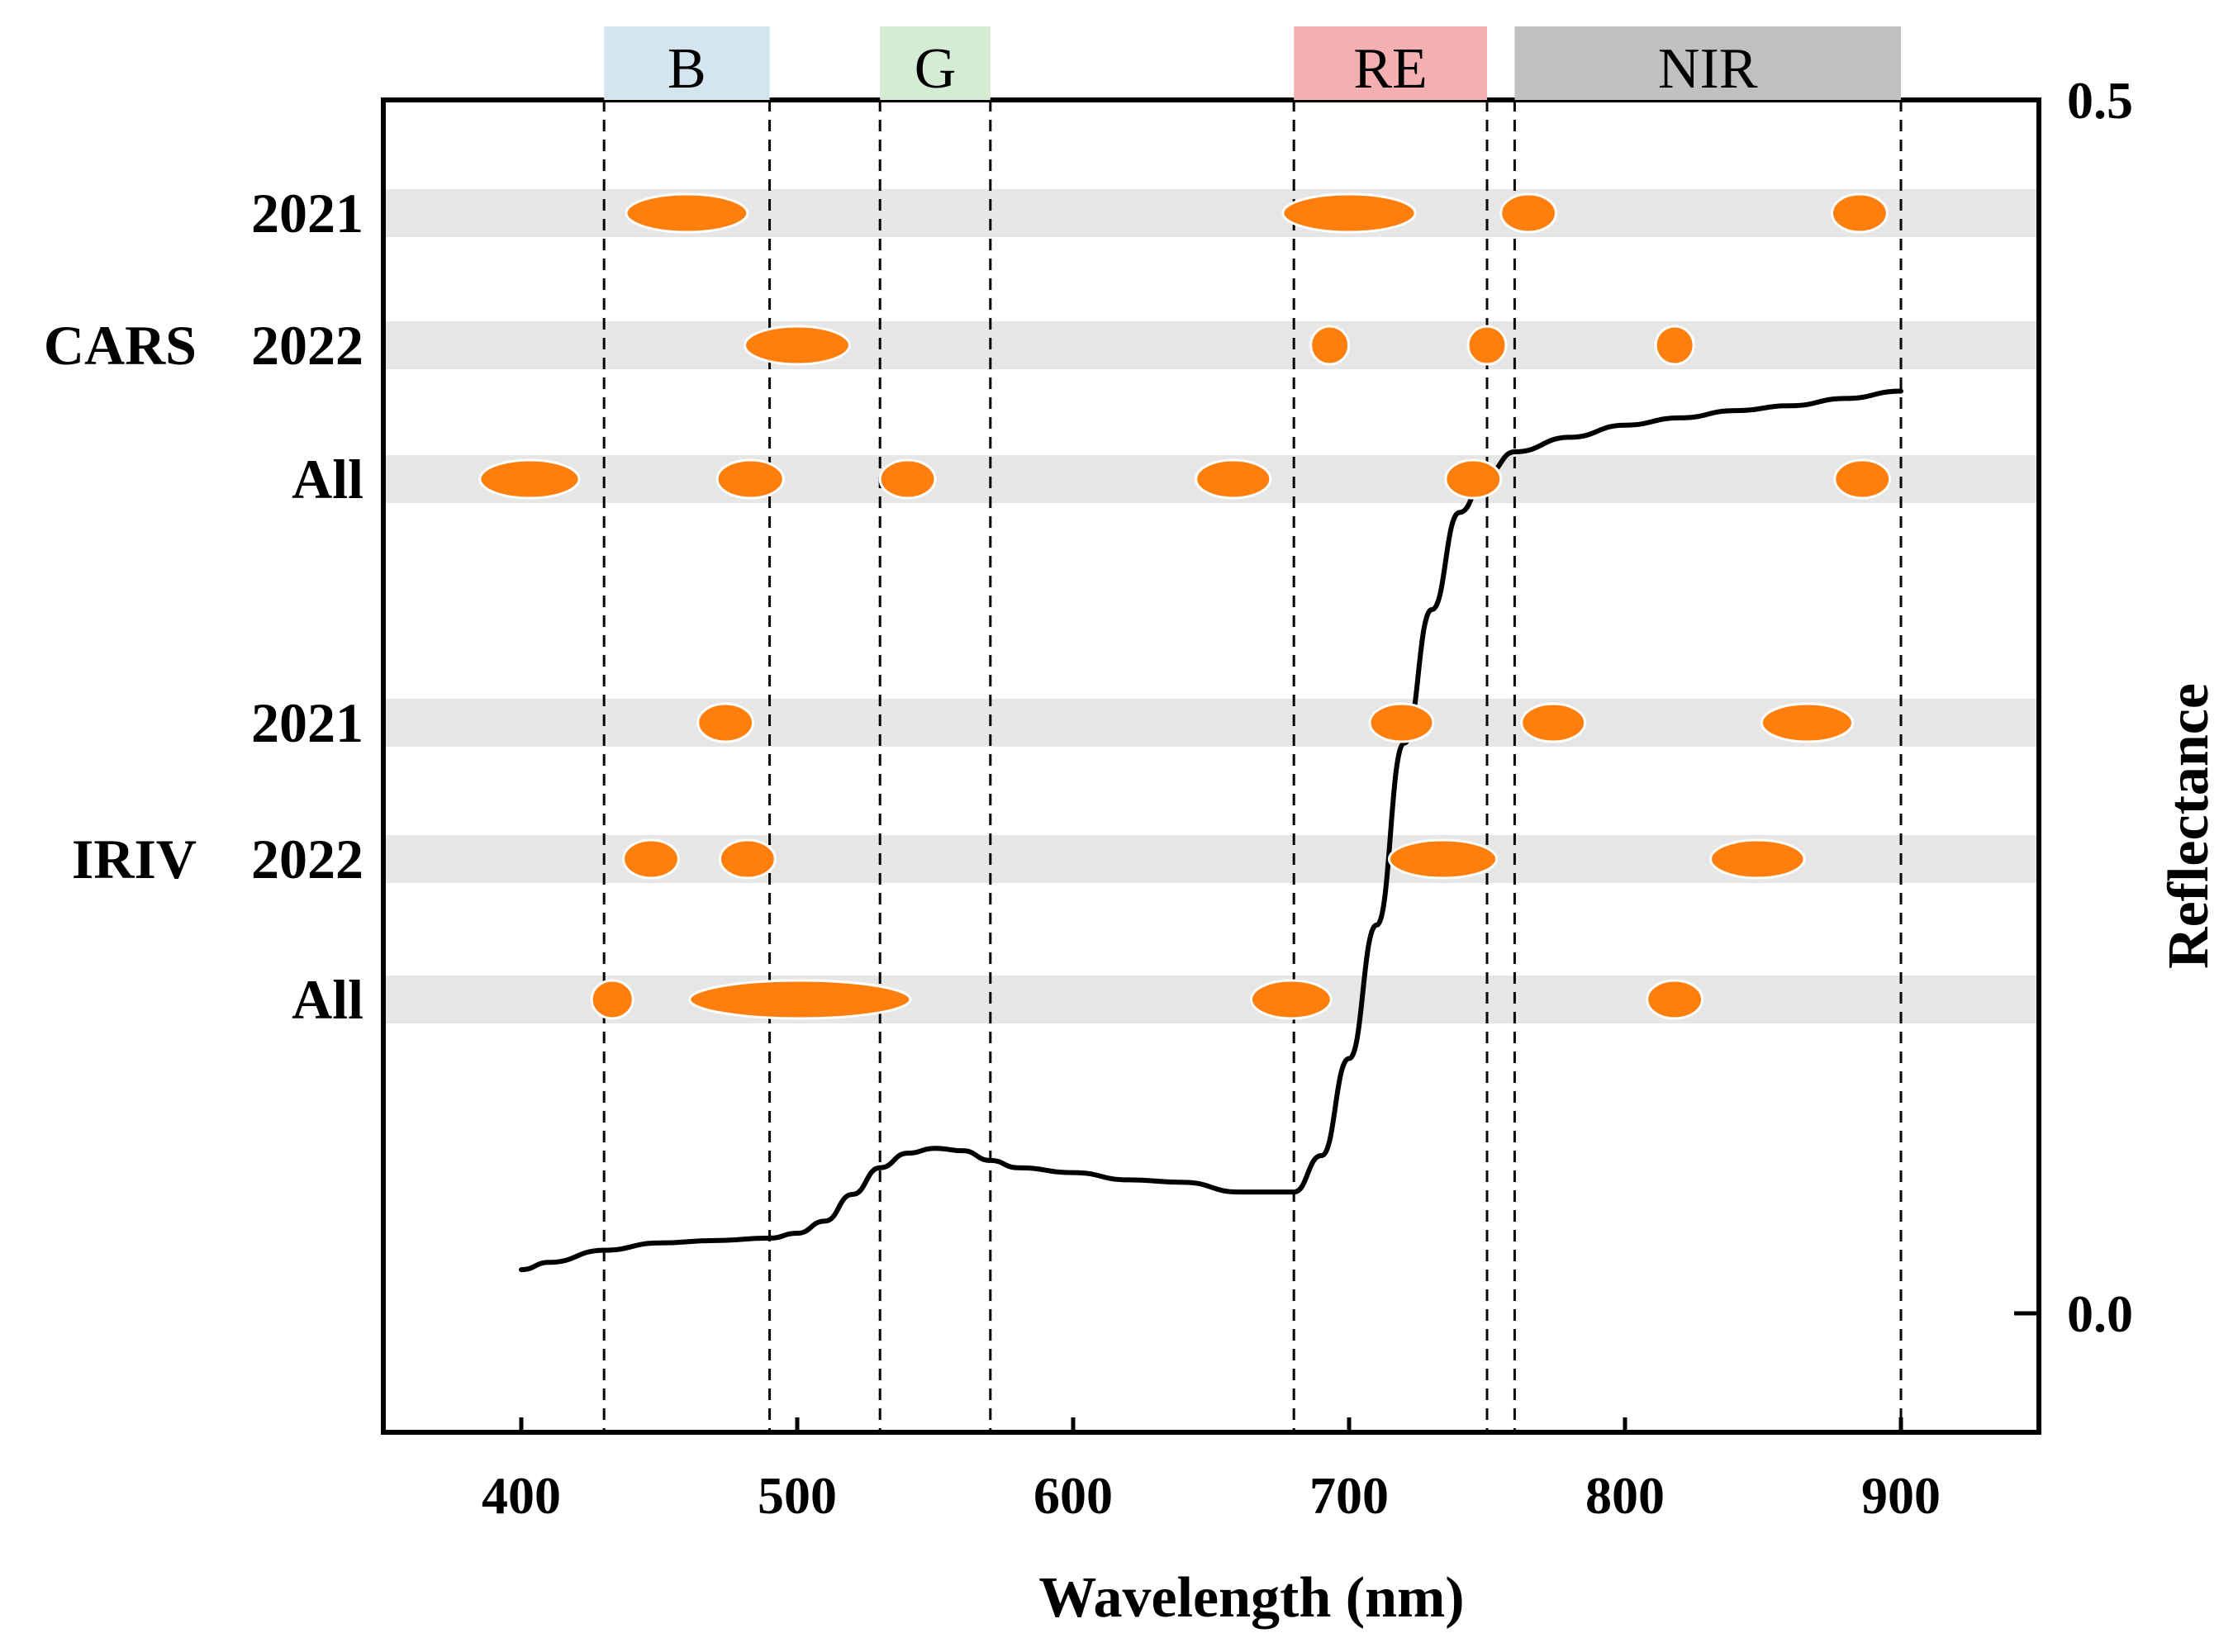  Describe the element at coordinates (1211, 1471) in the screenshot. I see `x-axis: 400 500 600 700 800 900` at that location.